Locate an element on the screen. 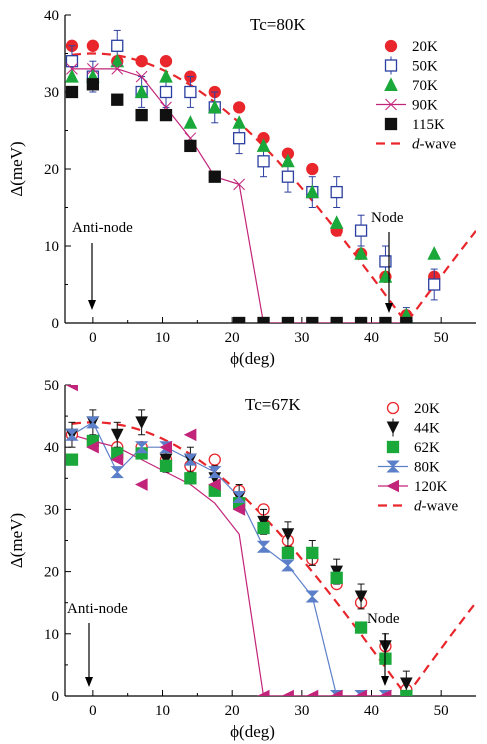  y-tick-label: 30 is located at coordinates (51, 93).